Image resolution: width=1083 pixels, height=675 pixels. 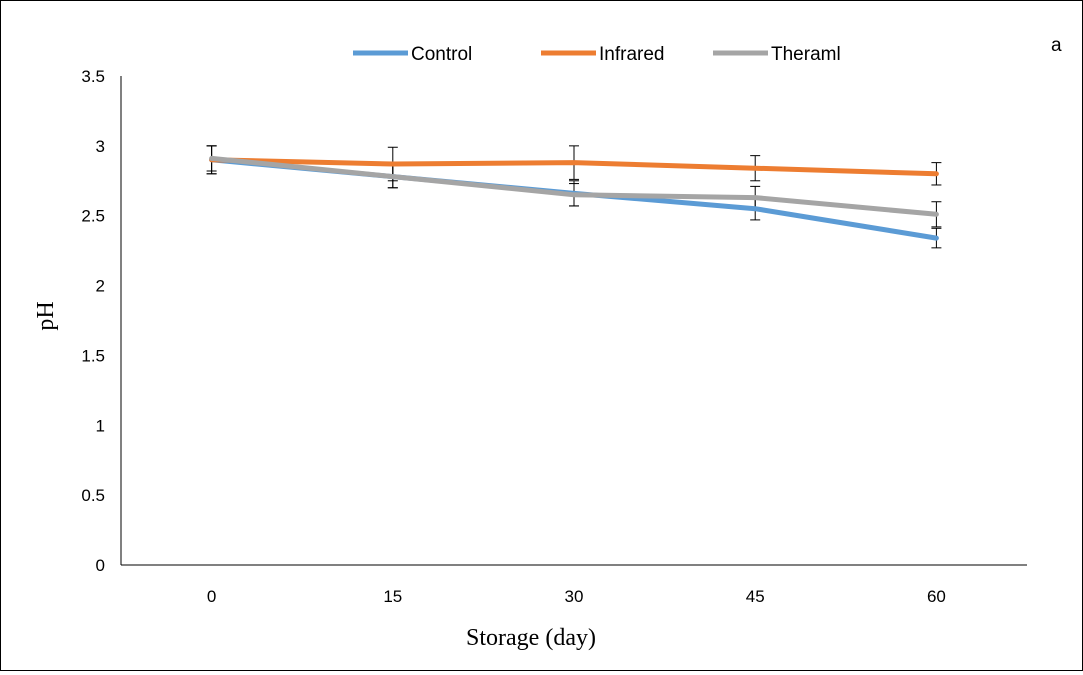 What do you see at coordinates (211, 596) in the screenshot?
I see `x-tick-label: 0` at bounding box center [211, 596].